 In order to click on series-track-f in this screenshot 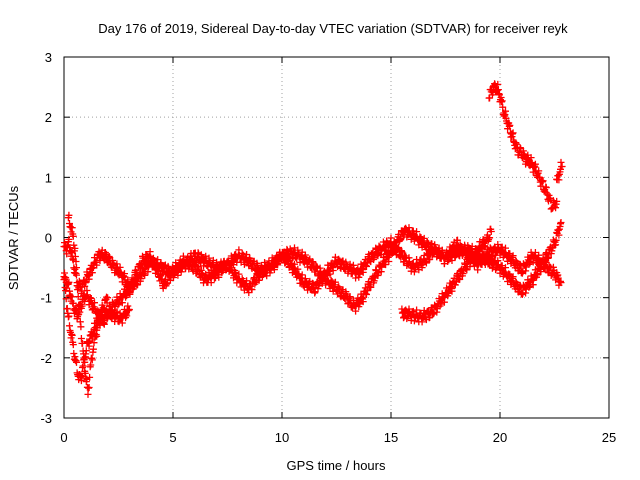, I will do `click(523, 146)`.